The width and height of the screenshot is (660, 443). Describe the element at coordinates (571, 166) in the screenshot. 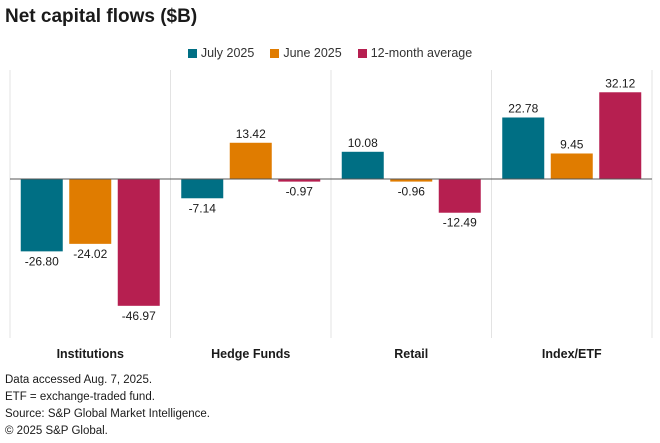

I see `bar-index-etf-june-2025` at that location.